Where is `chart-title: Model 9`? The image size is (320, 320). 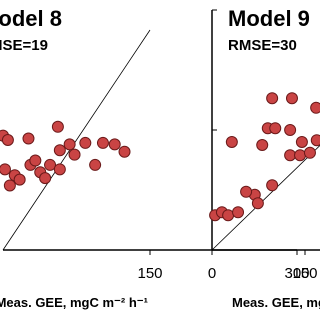
chart-title: Model 9 is located at coordinates (269, 18).